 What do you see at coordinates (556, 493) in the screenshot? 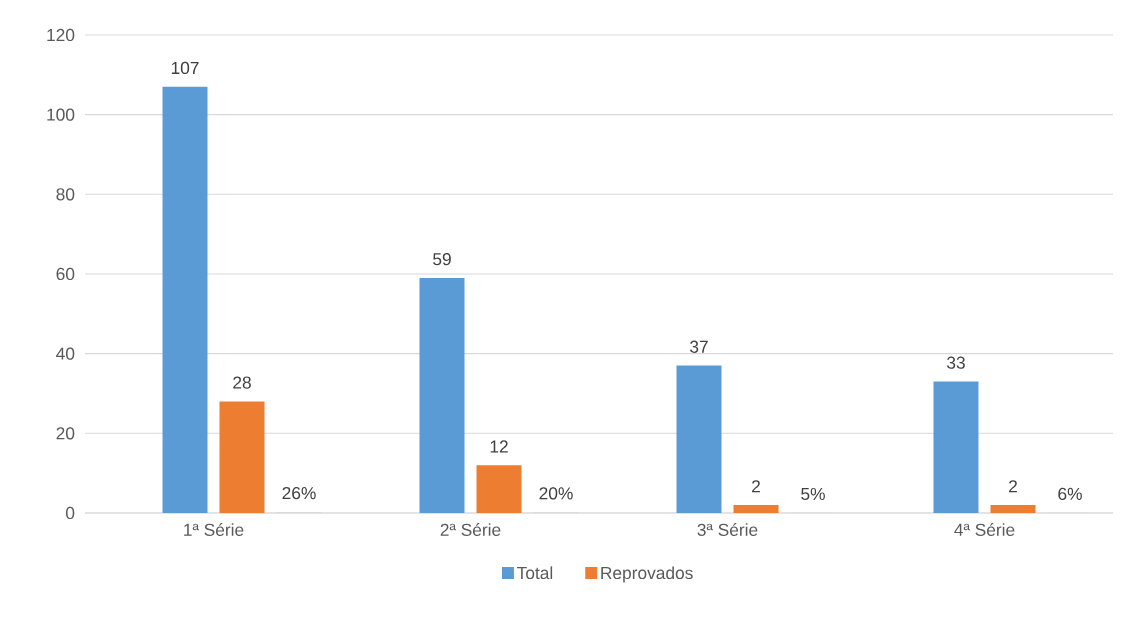
I see `data-label: 20%` at bounding box center [556, 493].